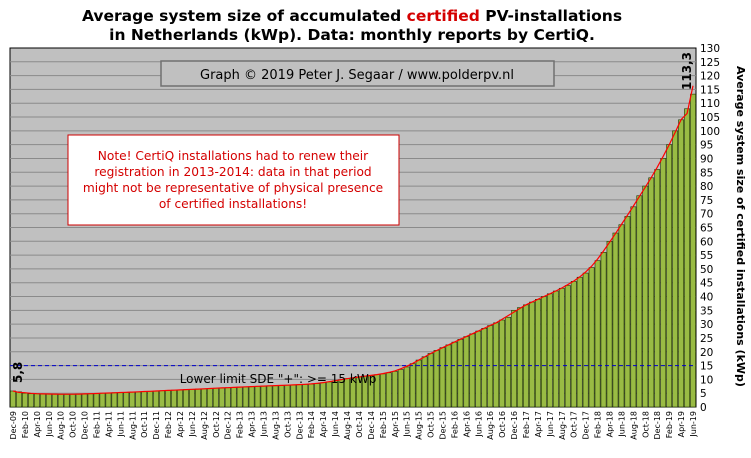 This screenshot has height=458, width=751. I want to click on y-tick-label: 80, so click(706, 187).